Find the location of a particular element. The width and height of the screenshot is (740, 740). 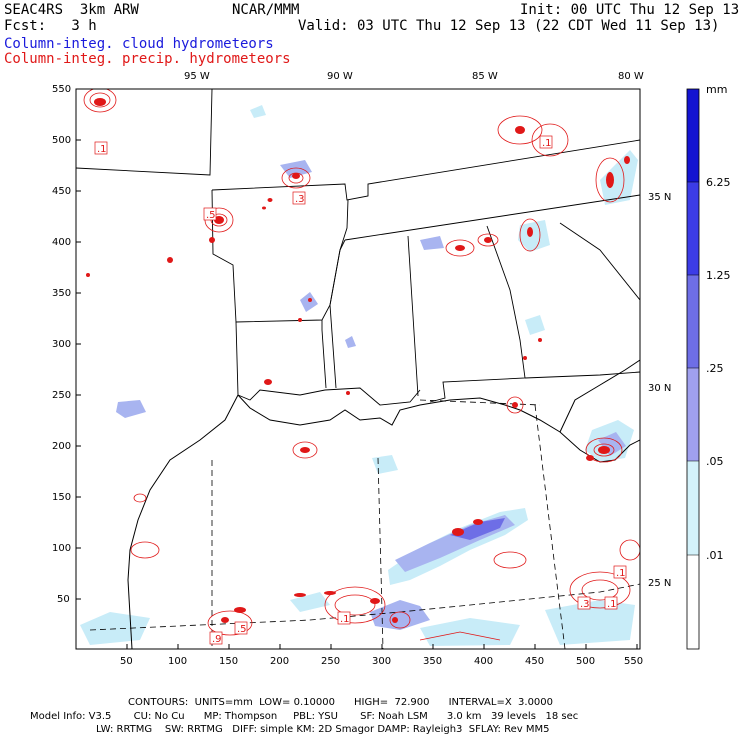

contour-label-9: .5 is located at coordinates (242, 629).